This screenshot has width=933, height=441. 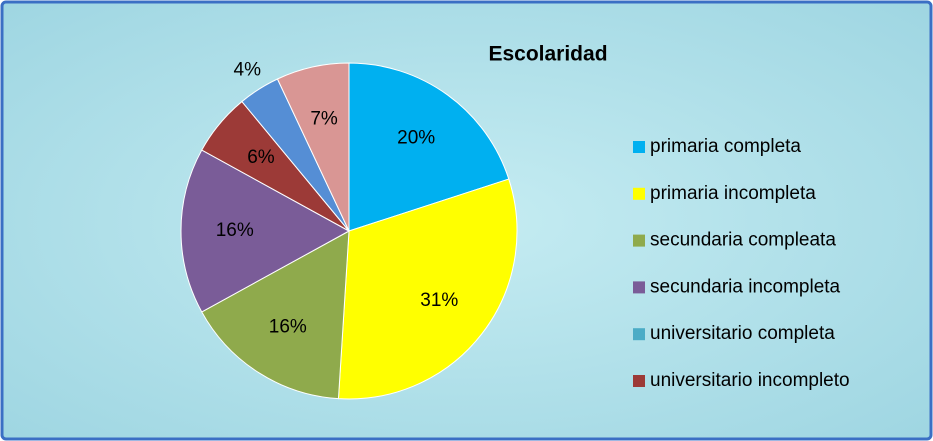 What do you see at coordinates (248, 70) in the screenshot?
I see `data-label: 4%` at bounding box center [248, 70].